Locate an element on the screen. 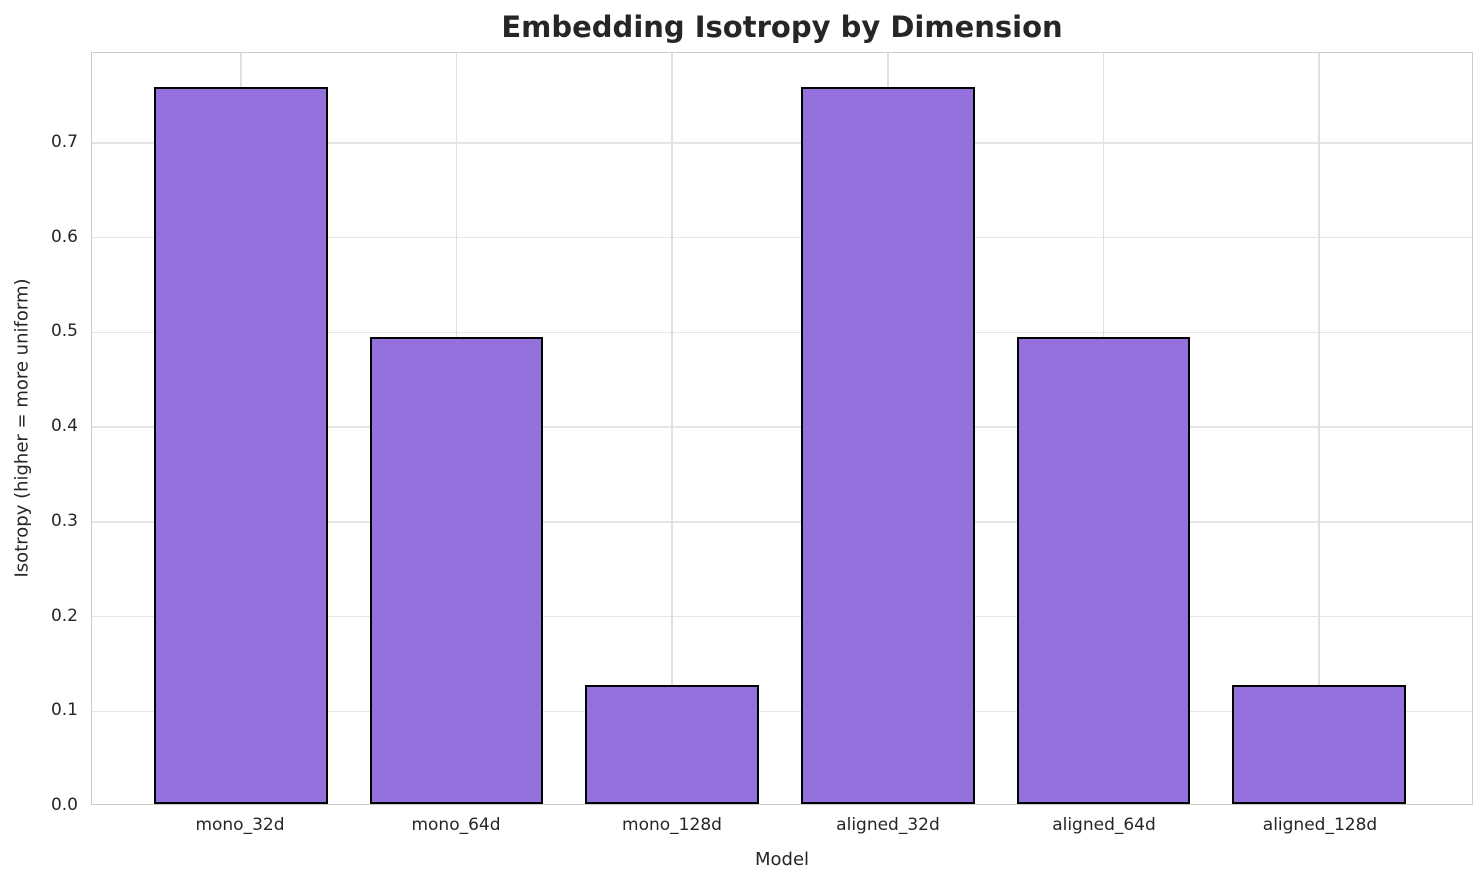 The width and height of the screenshot is (1484, 885). bar-aligned_128d is located at coordinates (1319, 744).